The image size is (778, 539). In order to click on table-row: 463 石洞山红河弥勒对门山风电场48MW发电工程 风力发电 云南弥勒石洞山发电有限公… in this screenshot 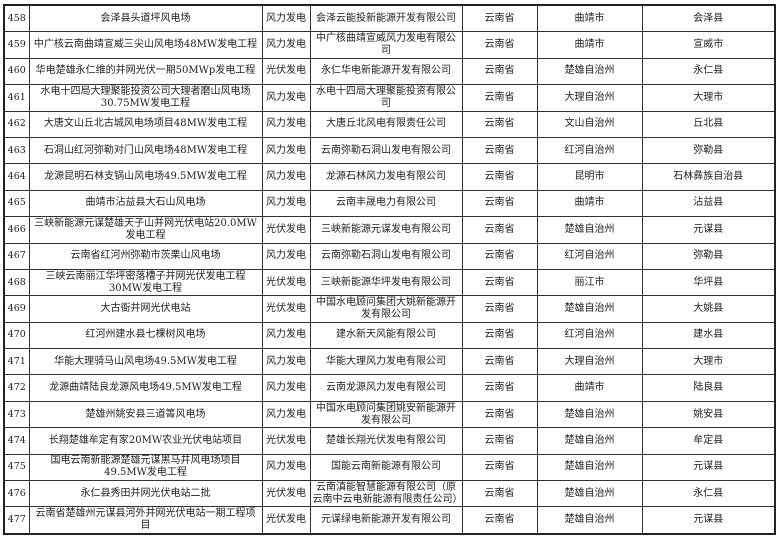, I will do `click(389, 150)`.